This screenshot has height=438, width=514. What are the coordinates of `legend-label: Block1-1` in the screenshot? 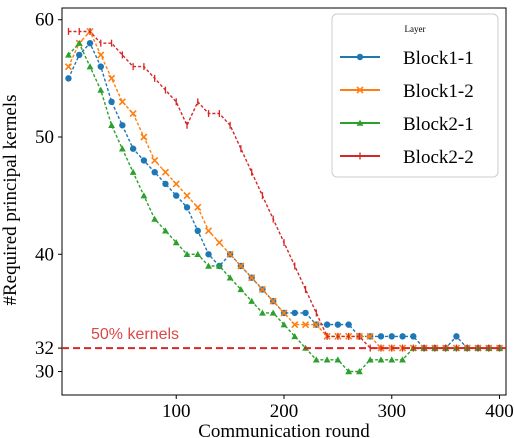 It's located at (438, 58).